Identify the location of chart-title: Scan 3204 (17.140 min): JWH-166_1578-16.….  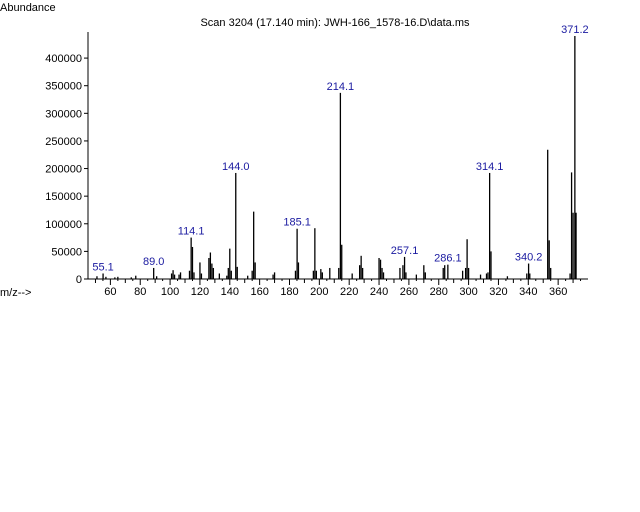
(335, 23).